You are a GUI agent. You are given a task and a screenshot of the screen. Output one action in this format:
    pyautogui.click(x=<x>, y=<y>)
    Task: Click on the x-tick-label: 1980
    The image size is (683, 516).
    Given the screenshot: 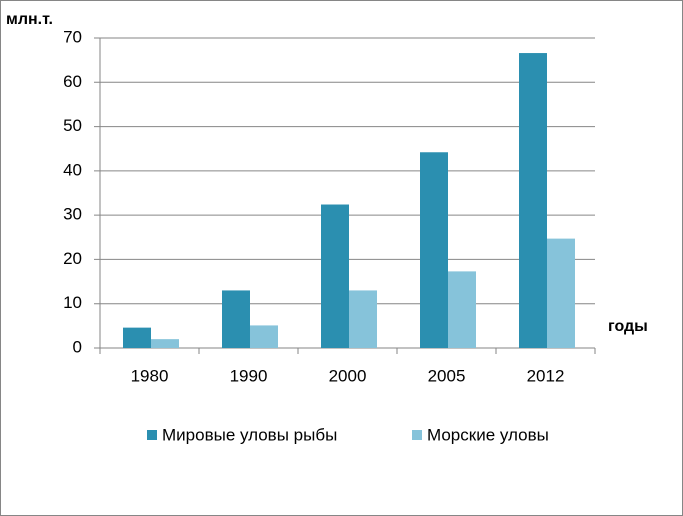 What is the action you would take?
    pyautogui.click(x=150, y=375)
    